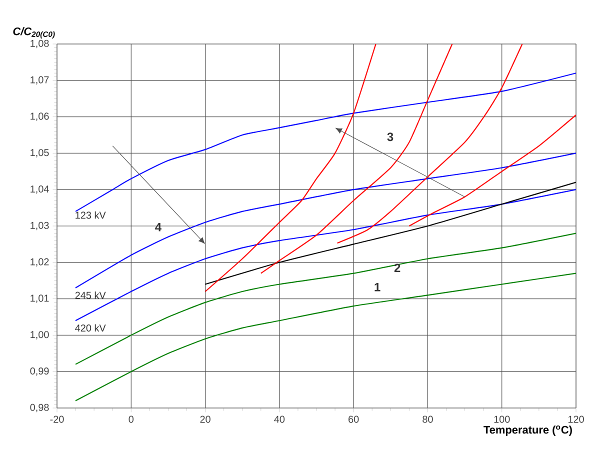 Image resolution: width=595 pixels, height=456 pixels. Describe the element at coordinates (39, 298) in the screenshot. I see `y-tick-label: 1,01` at that location.